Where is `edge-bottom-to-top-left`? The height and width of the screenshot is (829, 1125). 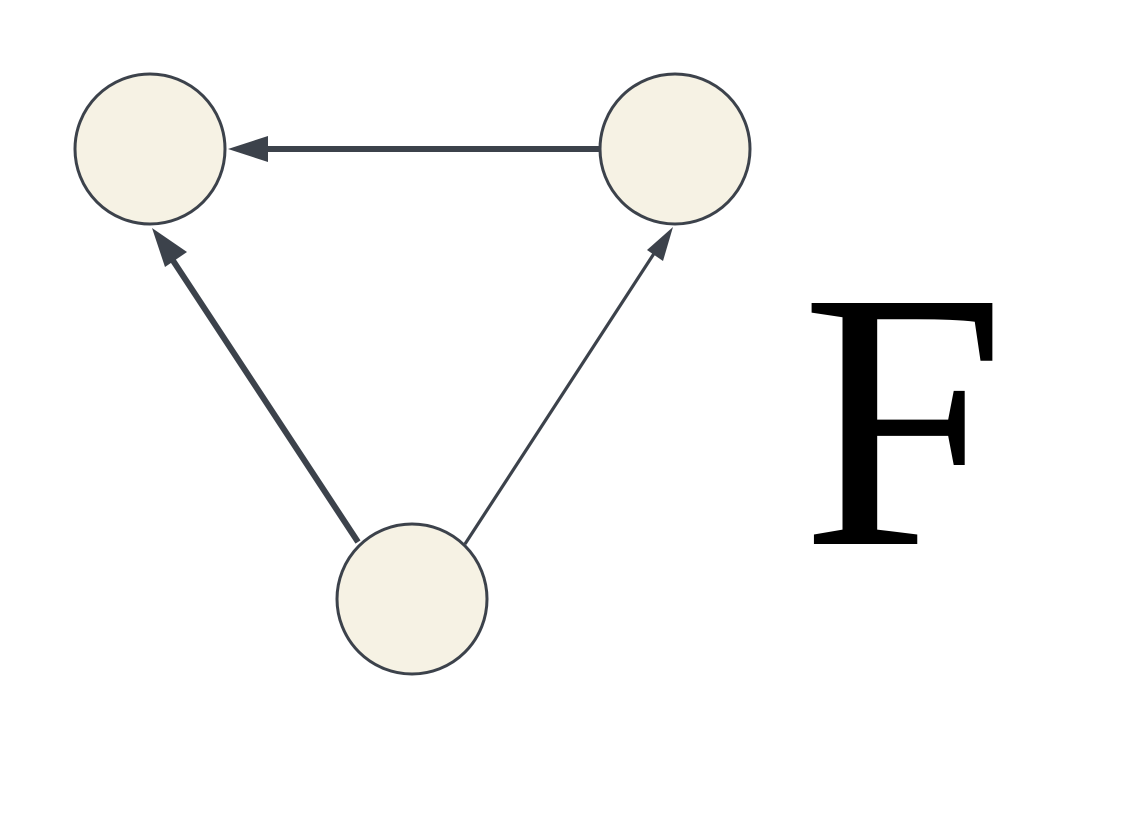
edge-bottom-to-top-left is located at coordinates (263, 397).